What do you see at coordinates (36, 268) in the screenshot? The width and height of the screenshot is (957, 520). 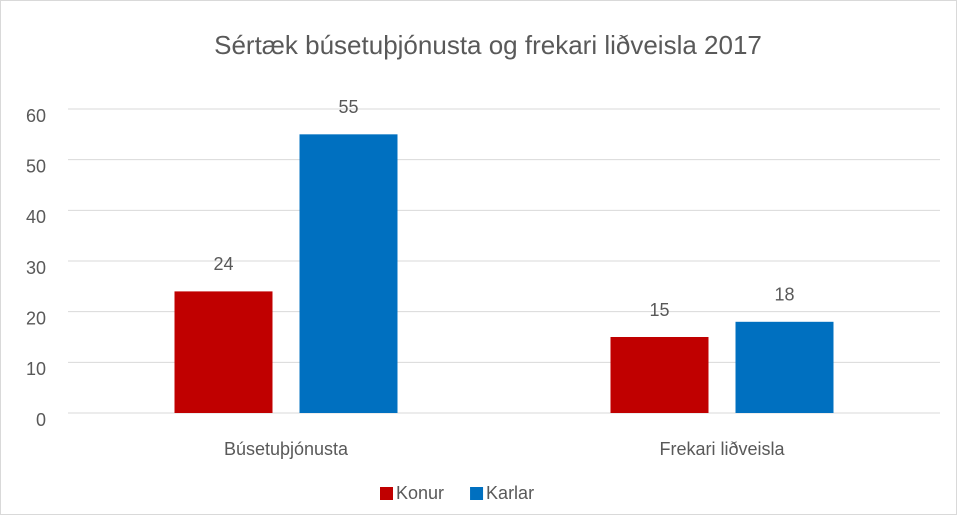 I see `y-tick-label: 30` at bounding box center [36, 268].